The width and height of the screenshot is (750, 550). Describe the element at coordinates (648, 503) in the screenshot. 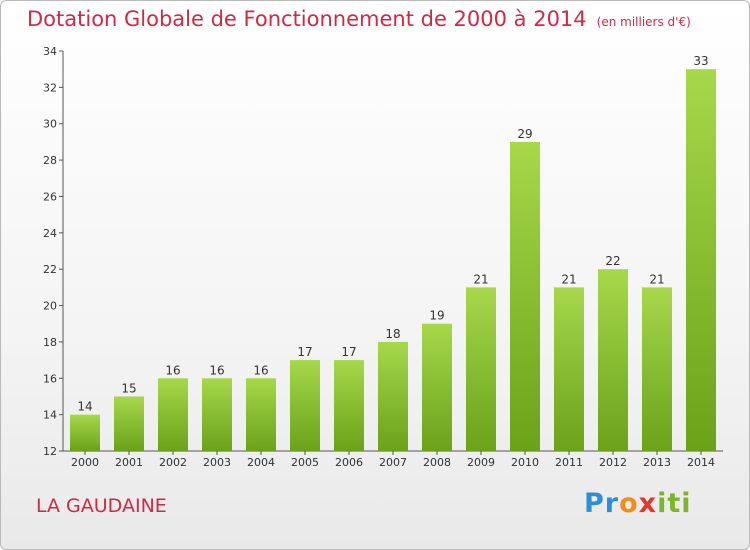

I see `logo-part-3: x` at that location.